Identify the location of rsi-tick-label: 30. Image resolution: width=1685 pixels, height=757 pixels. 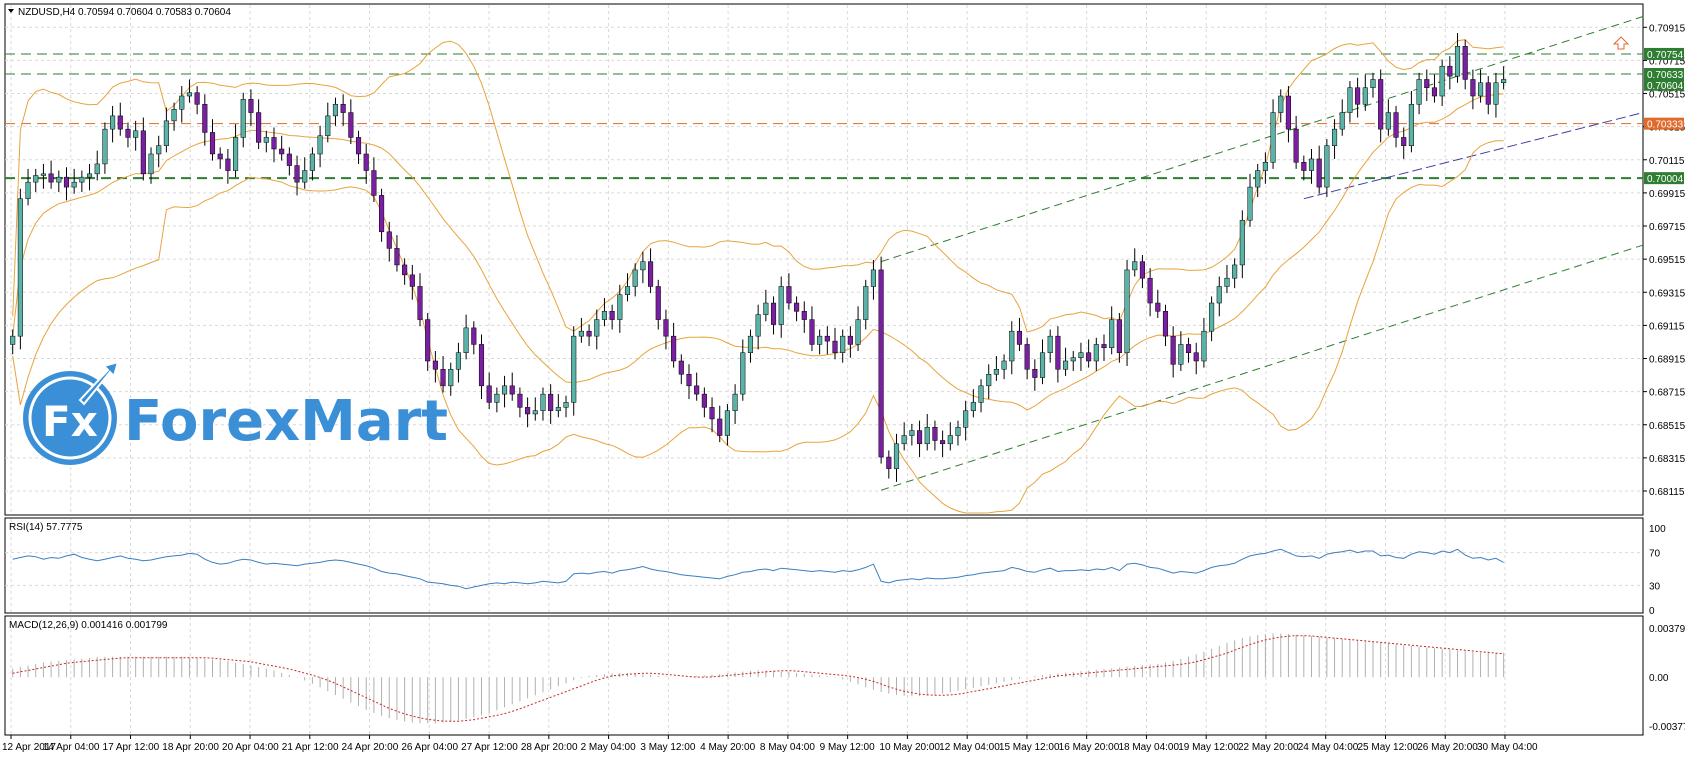
(1655, 586).